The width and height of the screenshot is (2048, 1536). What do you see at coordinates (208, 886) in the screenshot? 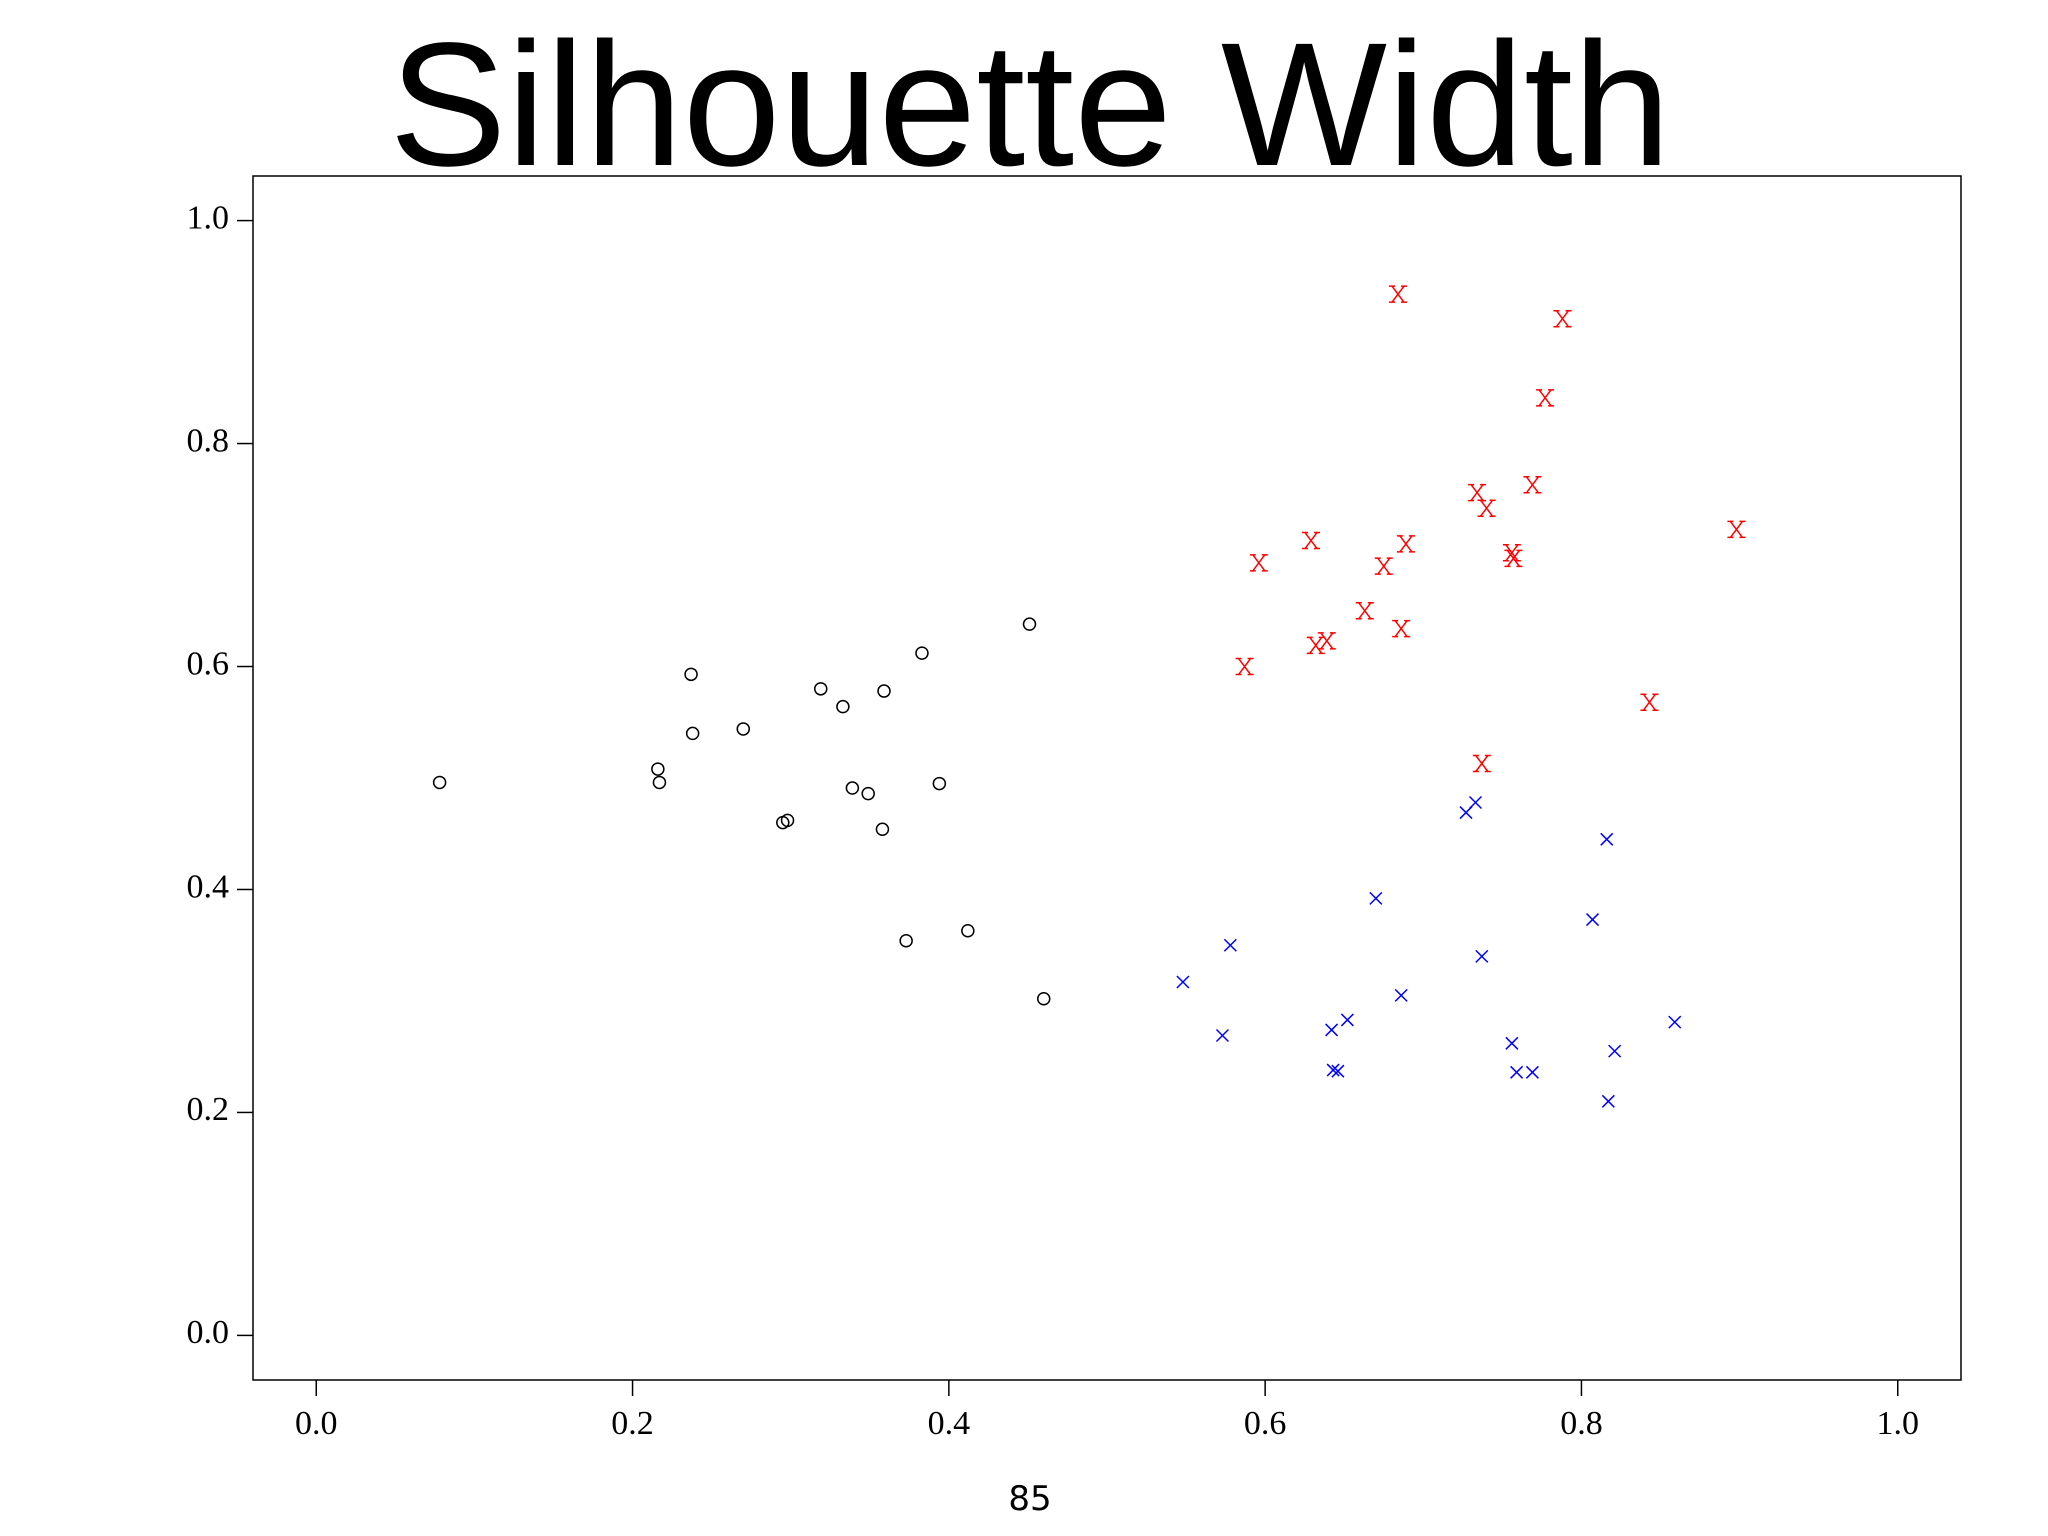
I see `y-tick-label: 0.4` at bounding box center [208, 886].